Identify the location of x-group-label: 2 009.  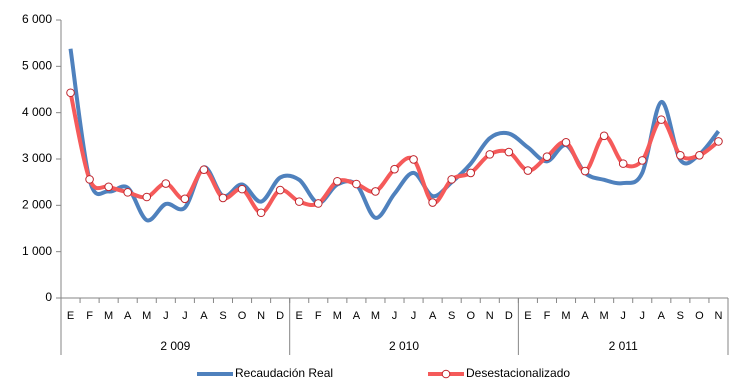
(175, 346).